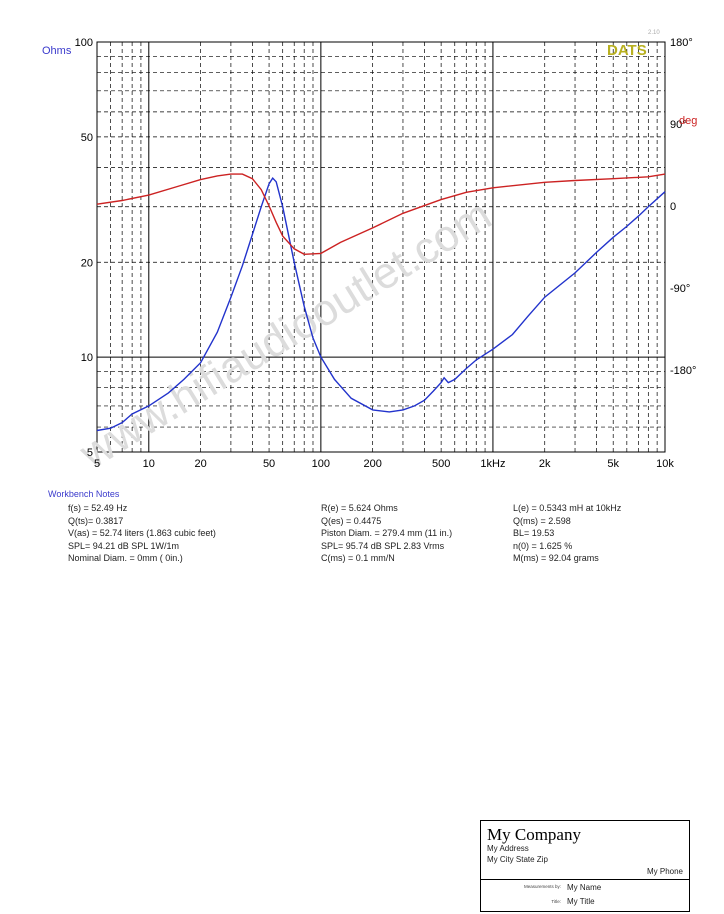 The image size is (724, 914). I want to click on x-tick-label: 5k, so click(613, 464).